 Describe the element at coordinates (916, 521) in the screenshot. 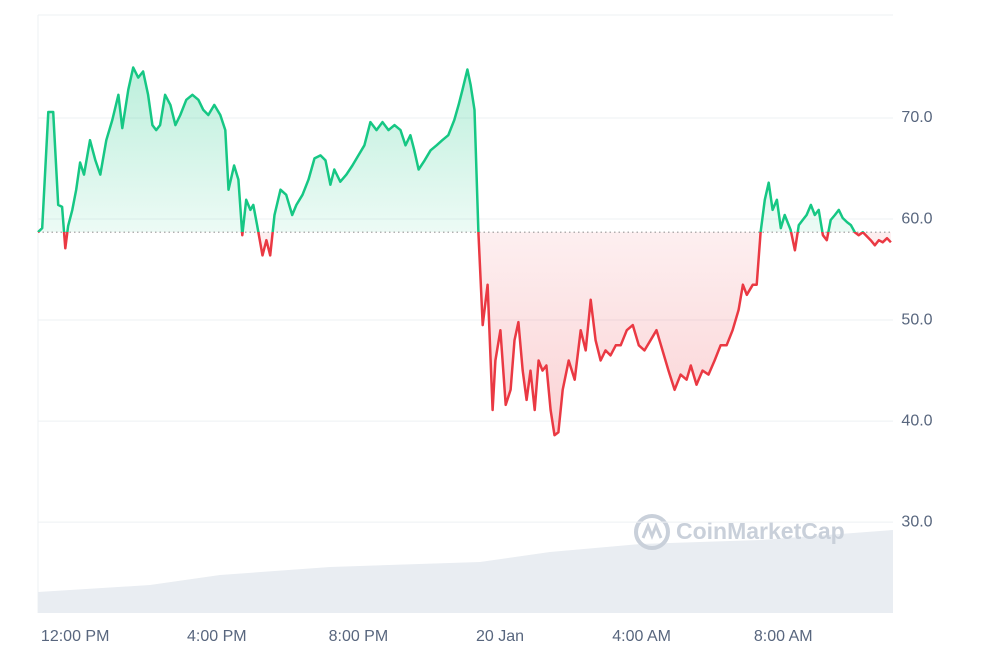

I see `y-tick-label: 30.0` at that location.